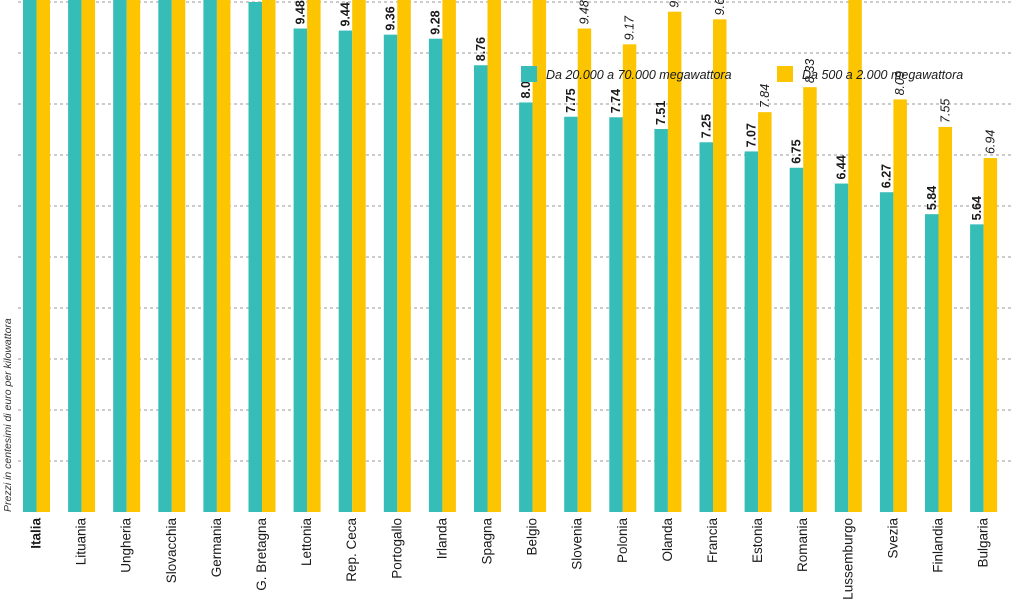 The width and height of the screenshot is (1016, 616). I want to click on bar-large-belgio, so click(526, 307).